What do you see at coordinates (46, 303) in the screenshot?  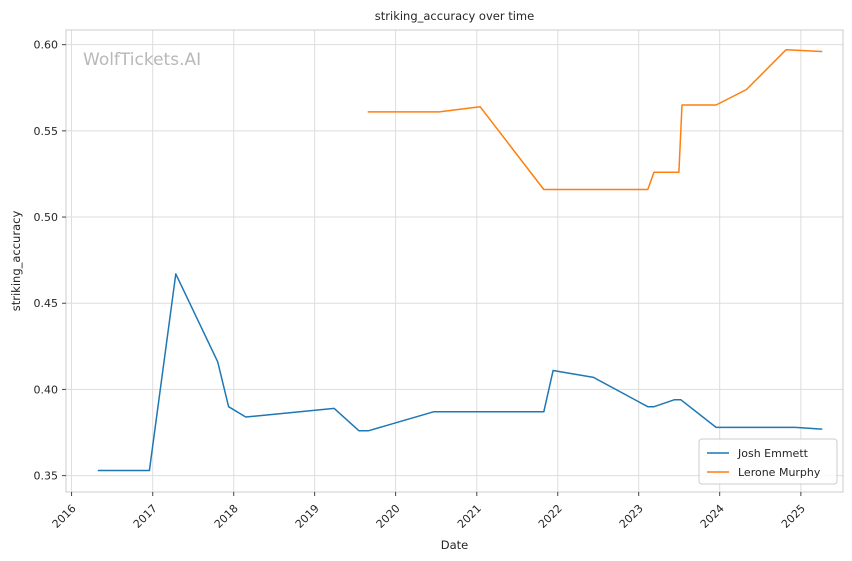 I see `y-tick-label: 0.45` at bounding box center [46, 303].